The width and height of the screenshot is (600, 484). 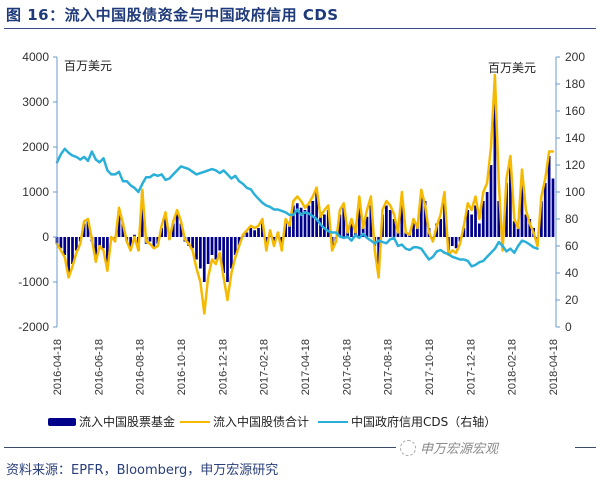 What do you see at coordinates (512, 68) in the screenshot?
I see `right-axis-unit: 百万美元` at bounding box center [512, 68].